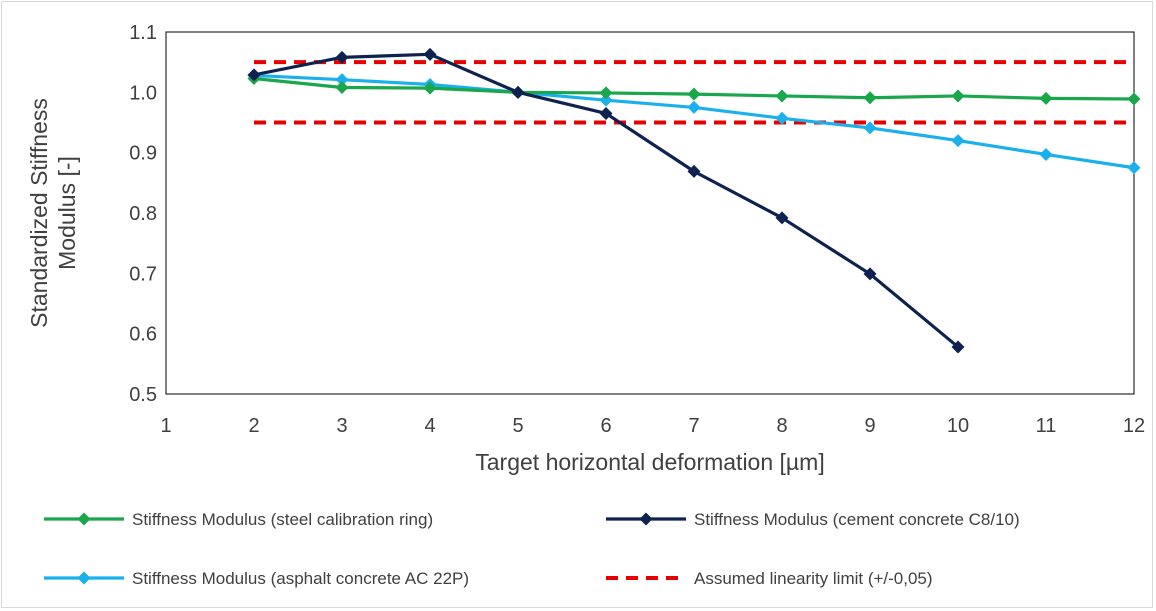  I want to click on y-axis-title-line-2: Modulus [-], so click(67, 213).